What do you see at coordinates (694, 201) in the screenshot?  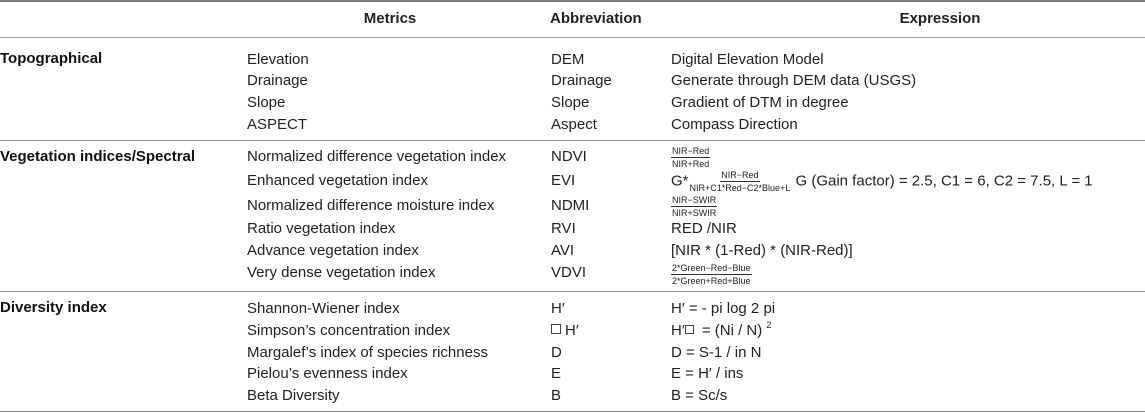 I see `fraction-numerator: NIR−SWIR` at bounding box center [694, 201].